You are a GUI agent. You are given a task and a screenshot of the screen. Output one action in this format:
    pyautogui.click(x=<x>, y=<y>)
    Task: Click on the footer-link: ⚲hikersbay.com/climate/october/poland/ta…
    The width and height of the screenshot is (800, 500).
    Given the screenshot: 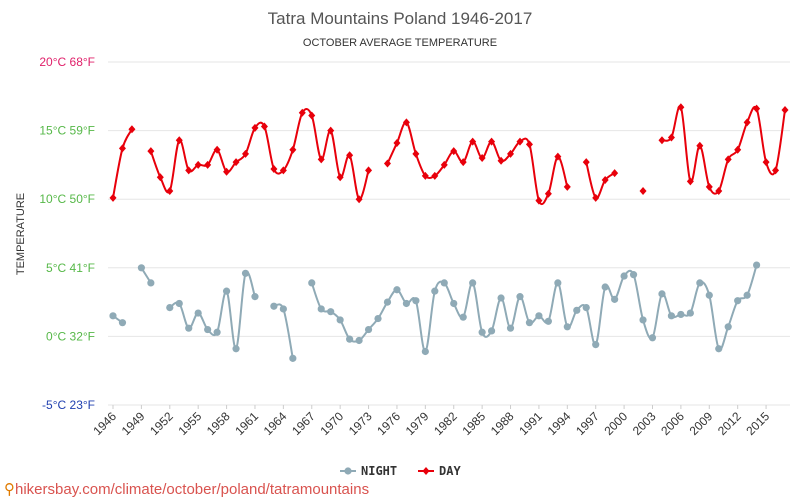 What is the action you would take?
    pyautogui.click(x=186, y=489)
    